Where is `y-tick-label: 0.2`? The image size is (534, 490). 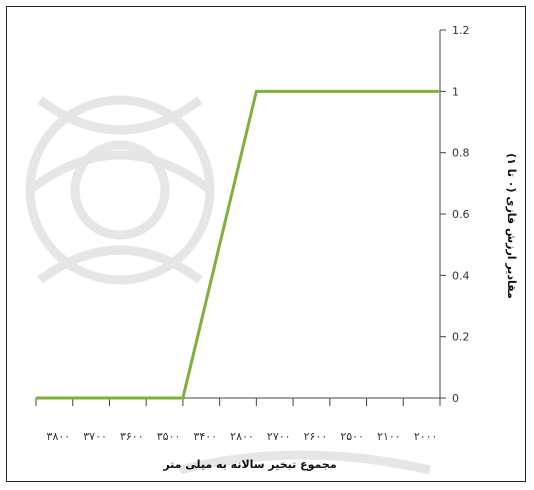
y-tick-label: 0.2 is located at coordinates (461, 337).